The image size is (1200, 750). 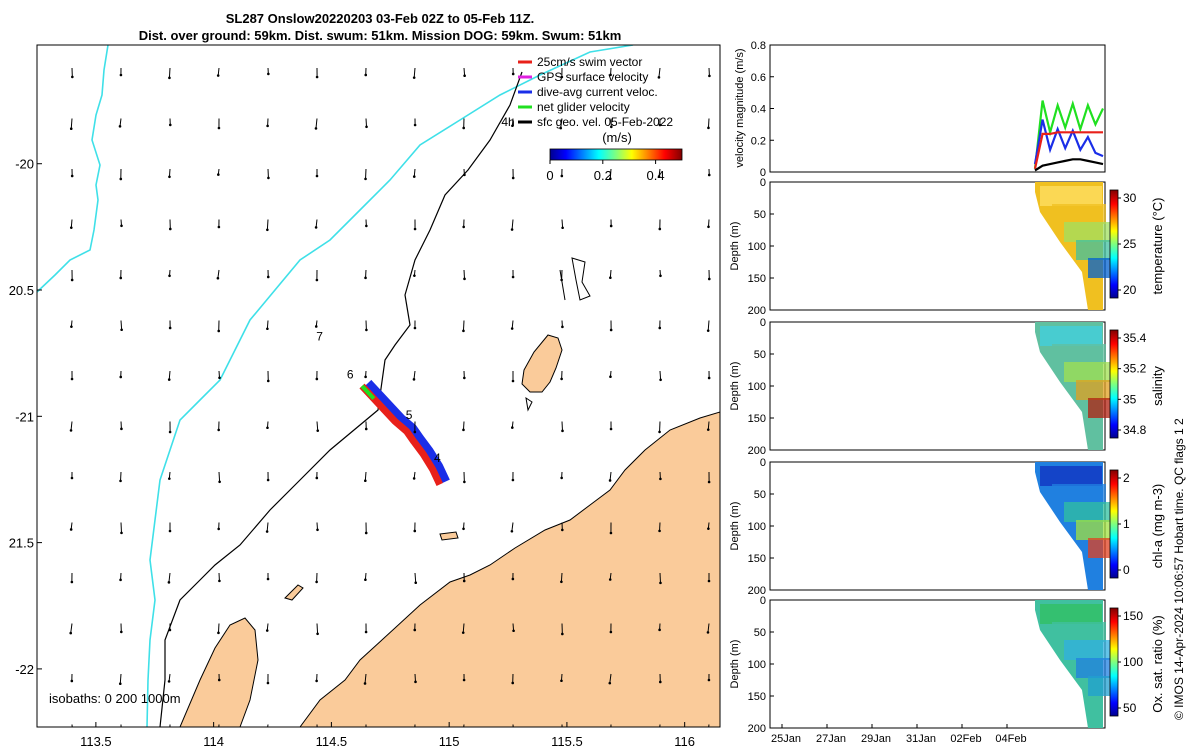 What do you see at coordinates (735, 386) in the screenshot?
I see `salinity-ylabel: Depth (m)` at bounding box center [735, 386].